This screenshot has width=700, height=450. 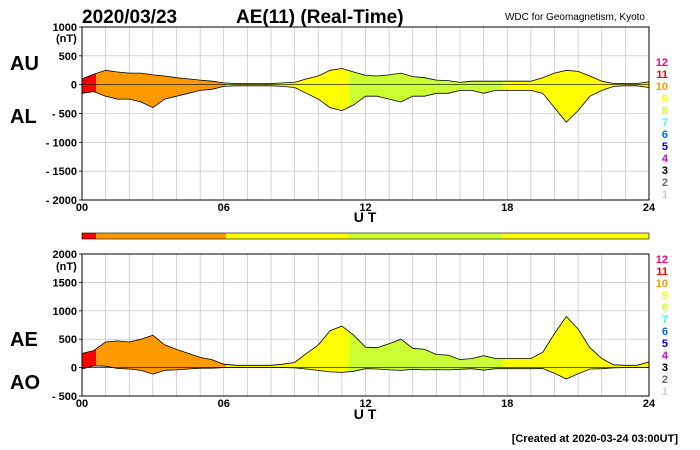 I want to click on created-timestamp: [Created at 2020-03-24 03:00UT], so click(x=595, y=439).